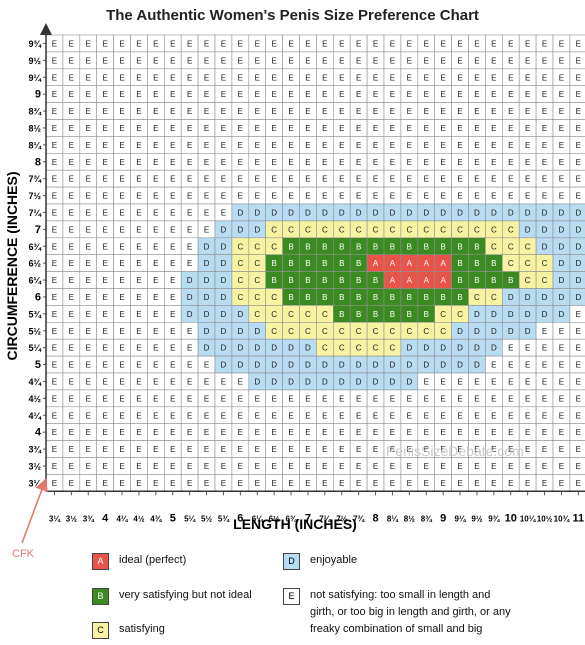  Describe the element at coordinates (34, 331) in the screenshot. I see `y-tick-label: 5½` at that location.